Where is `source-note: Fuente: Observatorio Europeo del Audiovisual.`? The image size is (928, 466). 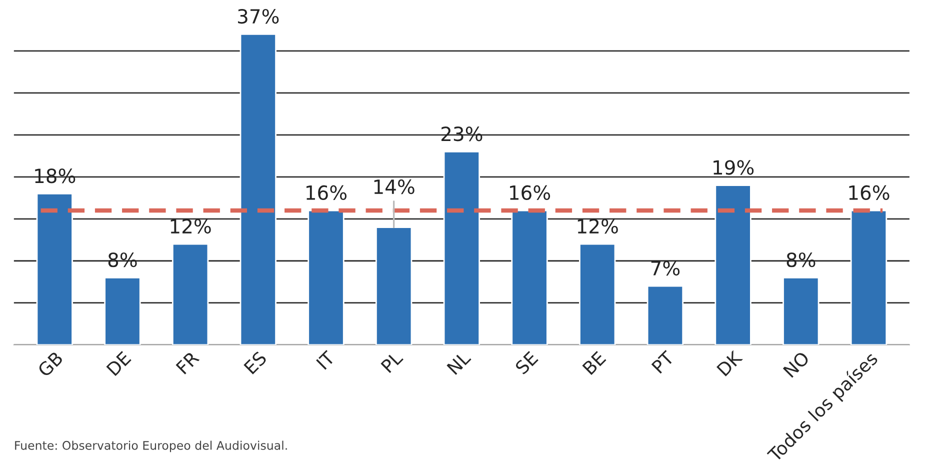 source-note: Fuente: Observatorio Europeo del Audiovisual. is located at coordinates (151, 446).